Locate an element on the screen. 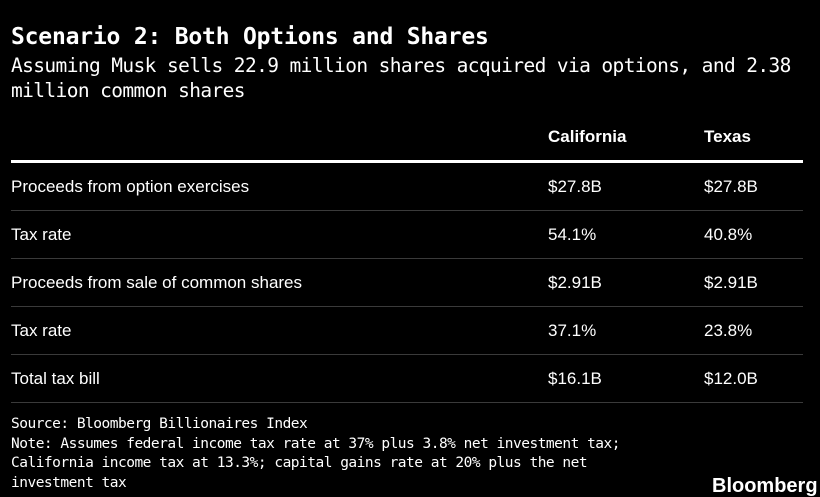  cell-california: $2.91B is located at coordinates (575, 282).